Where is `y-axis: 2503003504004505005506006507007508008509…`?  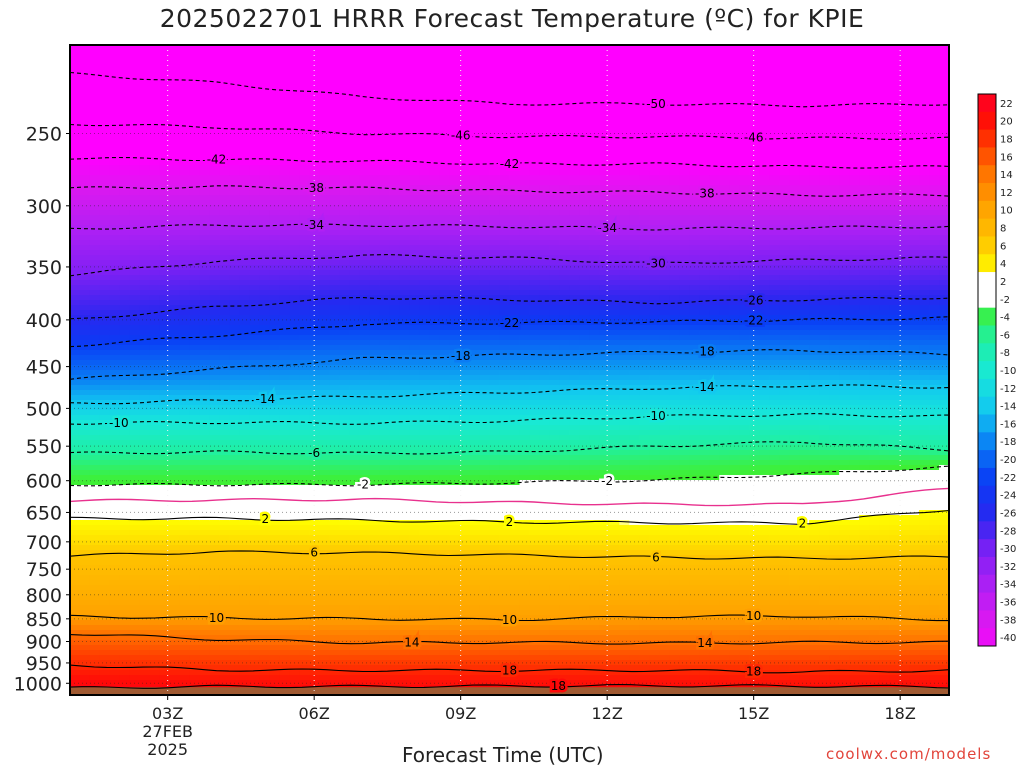 y-axis: 2503003504004505005506006507007508008509… is located at coordinates (42, 409).